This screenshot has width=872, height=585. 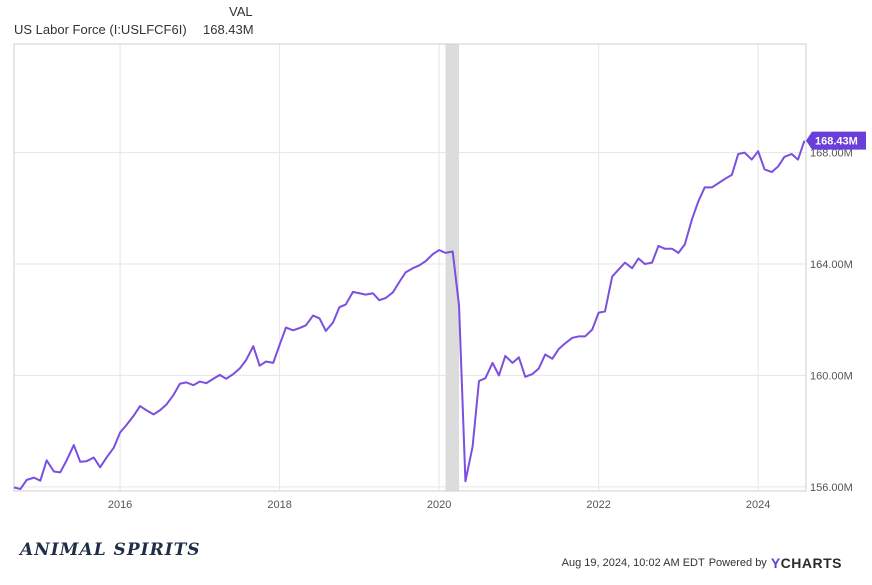 I want to click on series-name: US Labor Force (I:USLFCF6I), so click(x=100, y=29).